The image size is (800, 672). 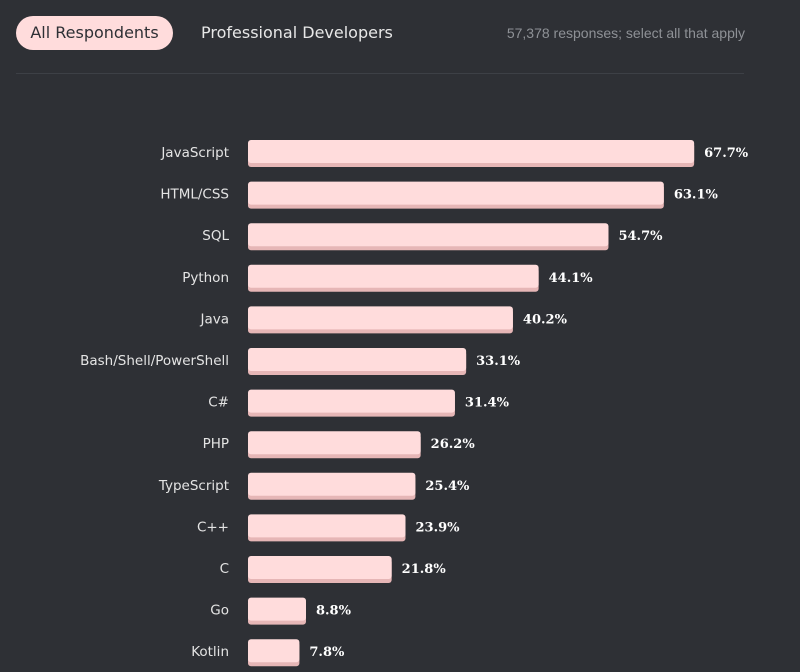 I want to click on value-label: 21.8%, so click(x=424, y=569).